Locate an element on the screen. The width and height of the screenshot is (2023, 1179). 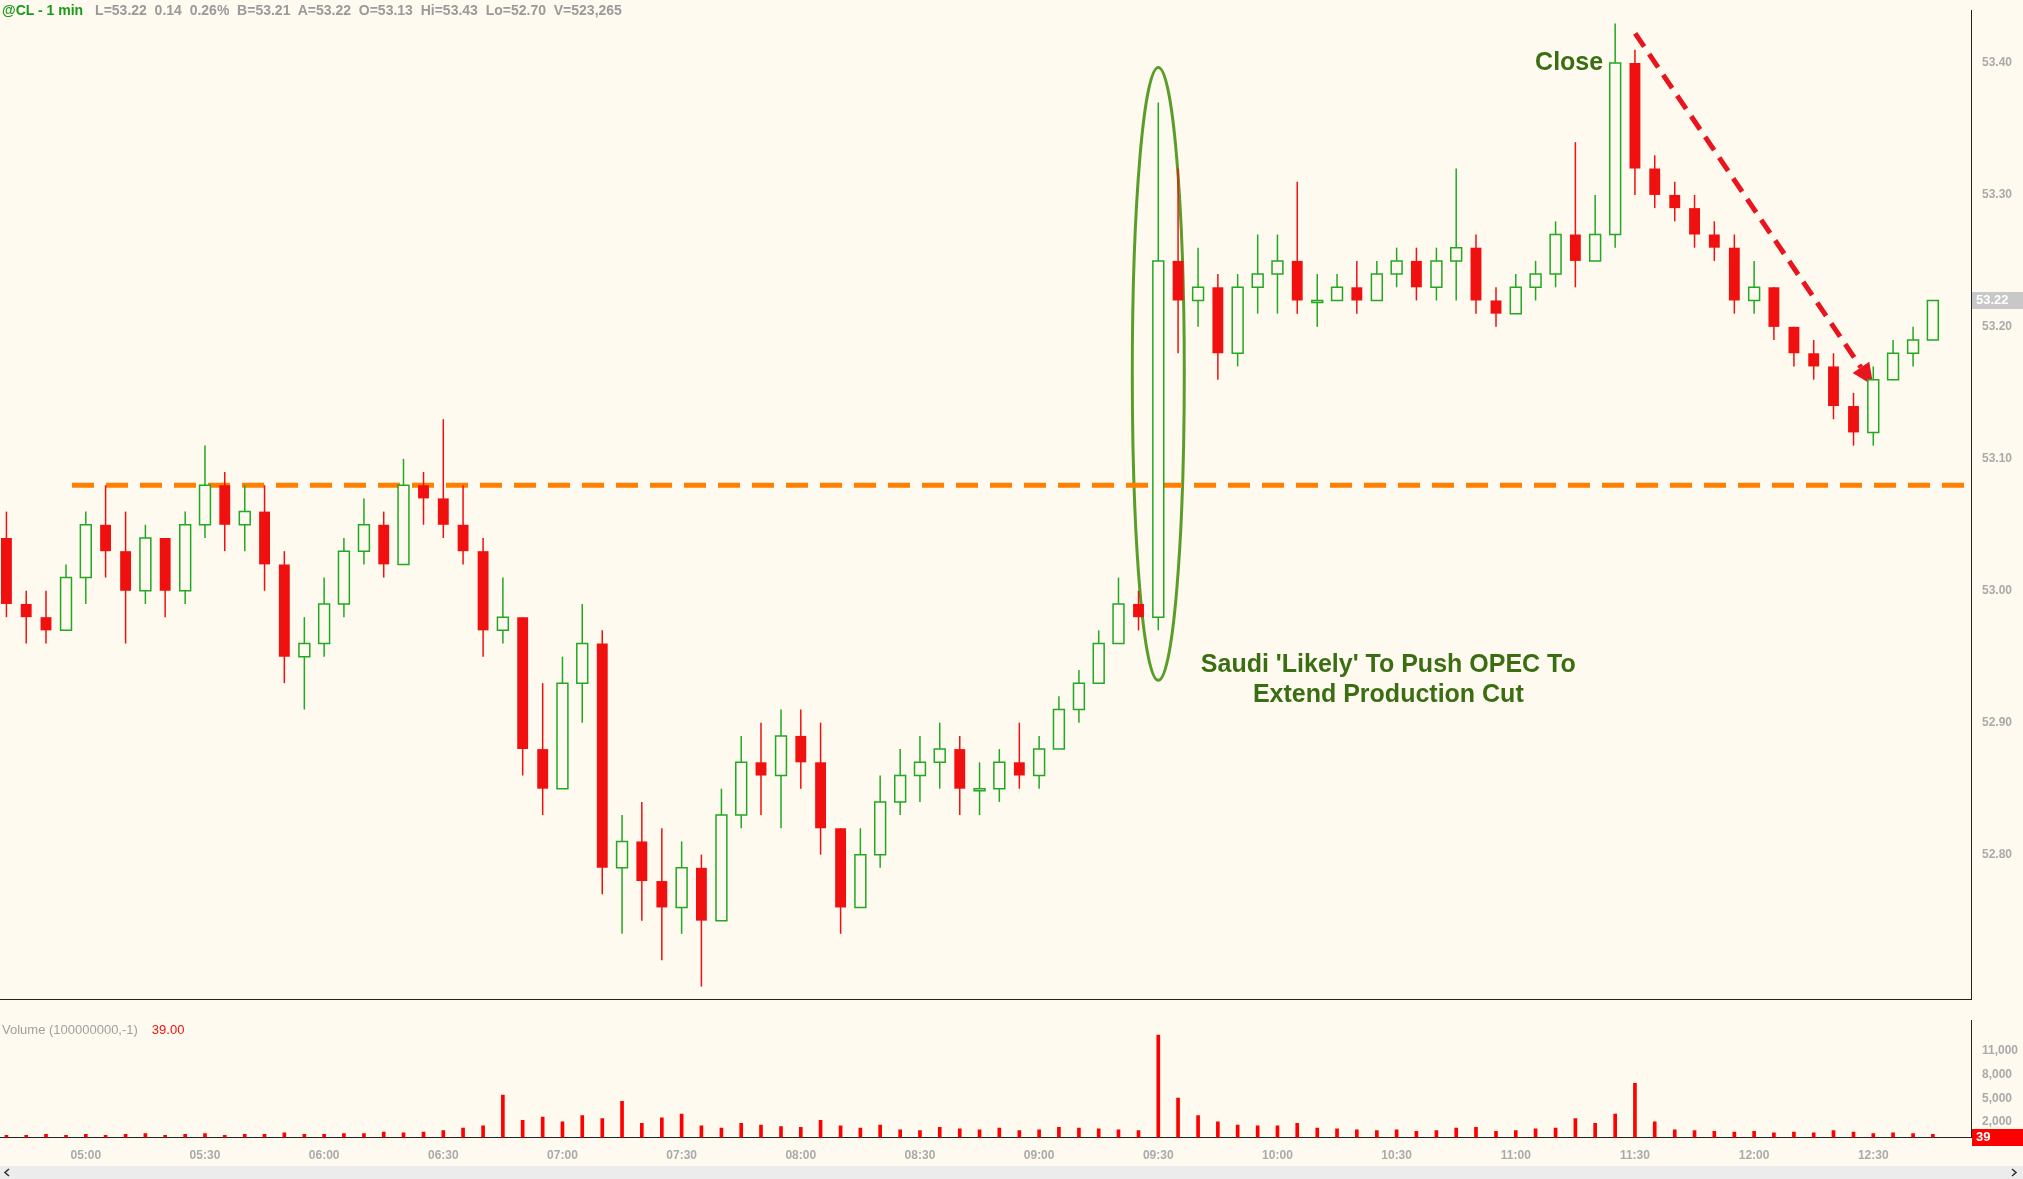
x-tick-label: 11:00 is located at coordinates (1516, 1155).